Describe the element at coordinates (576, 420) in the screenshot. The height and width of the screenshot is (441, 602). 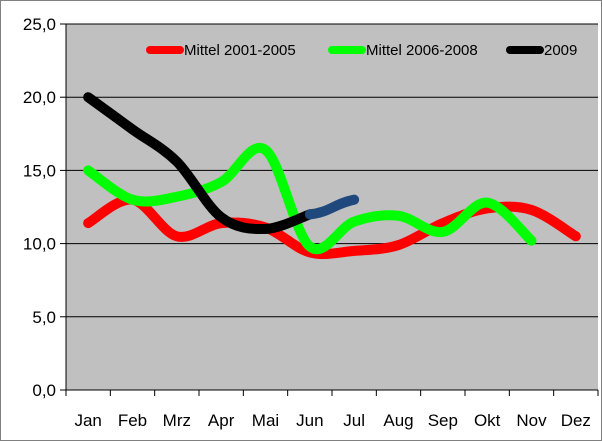
I see `x-tick-label: Dez` at that location.